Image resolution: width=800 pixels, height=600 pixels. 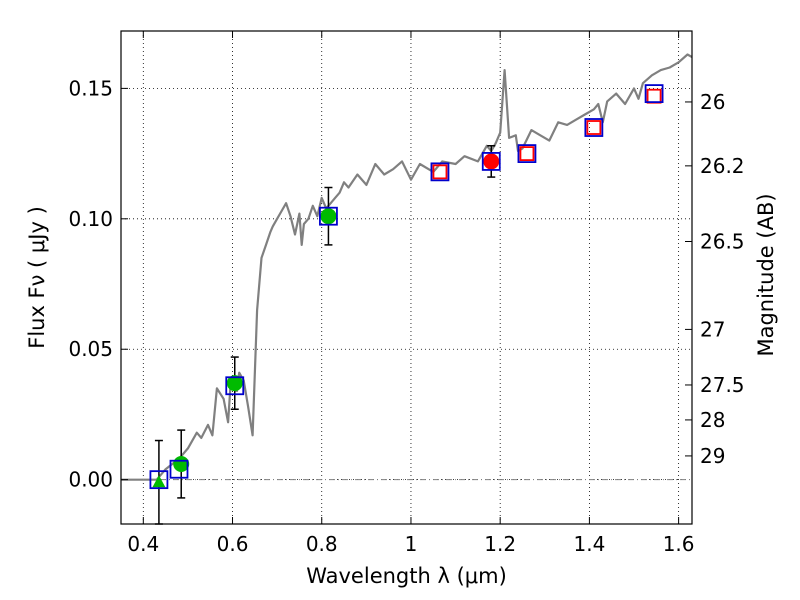 I want to click on x-tick-label: 1.2, so click(x=500, y=544).